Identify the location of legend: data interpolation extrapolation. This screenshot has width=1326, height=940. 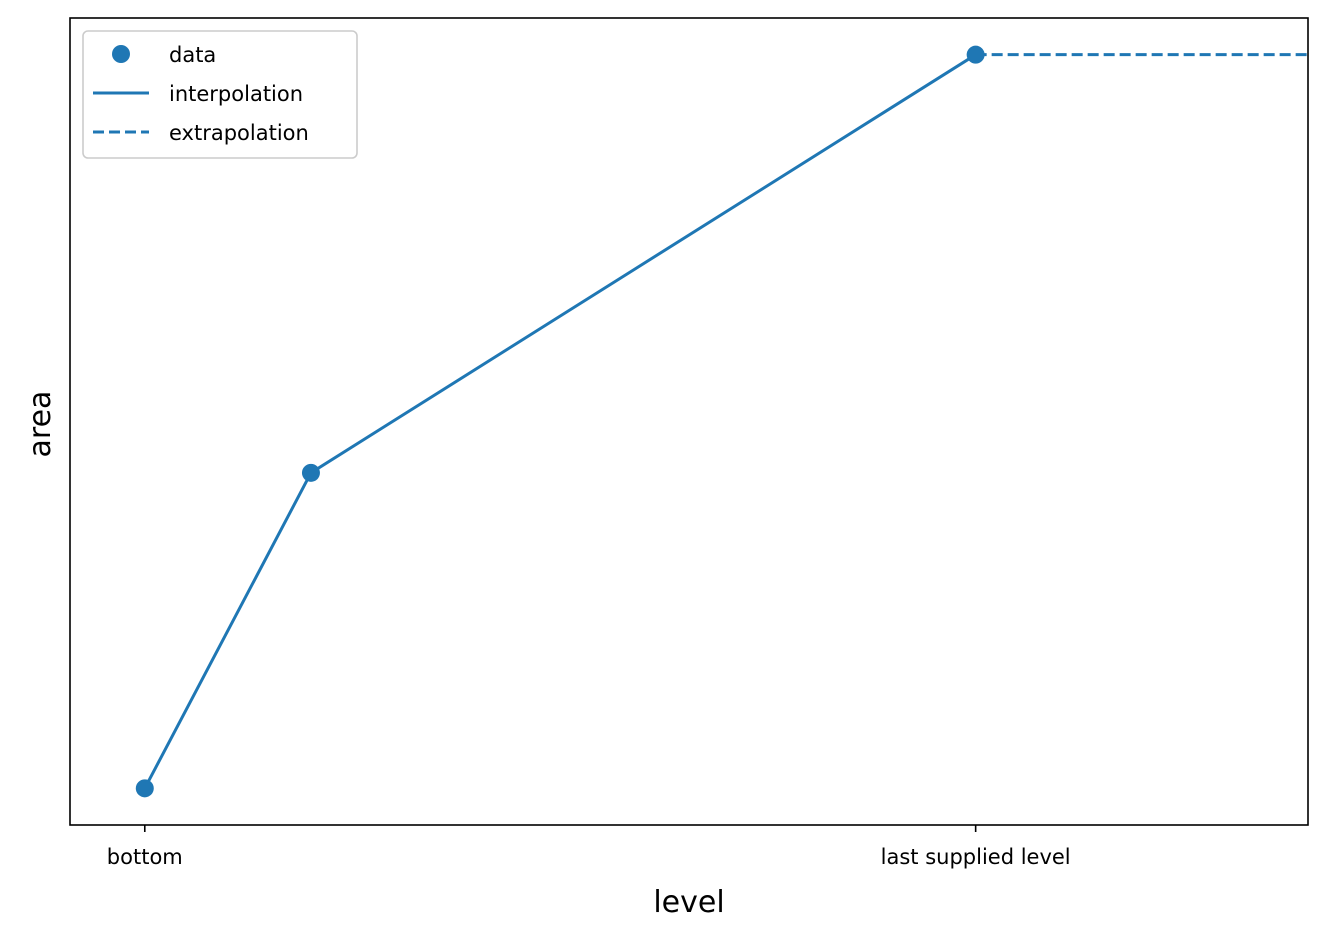
(220, 94).